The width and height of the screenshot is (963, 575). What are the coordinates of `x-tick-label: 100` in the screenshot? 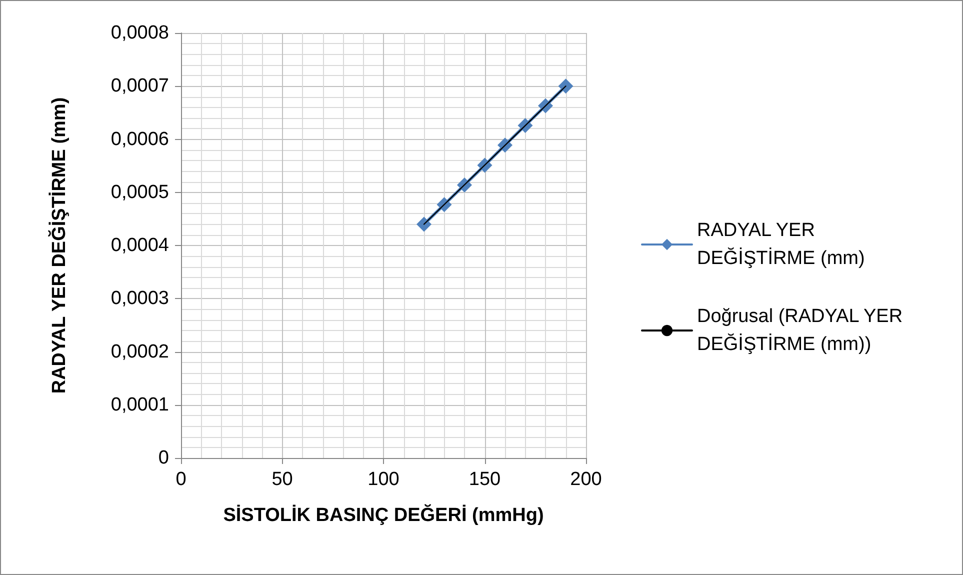 It's located at (384, 479).